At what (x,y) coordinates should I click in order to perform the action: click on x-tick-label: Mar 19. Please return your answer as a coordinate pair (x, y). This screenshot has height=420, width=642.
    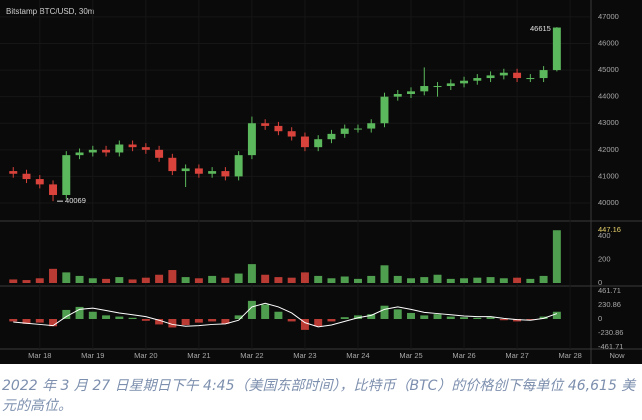
    Looking at the image, I should click on (92, 355).